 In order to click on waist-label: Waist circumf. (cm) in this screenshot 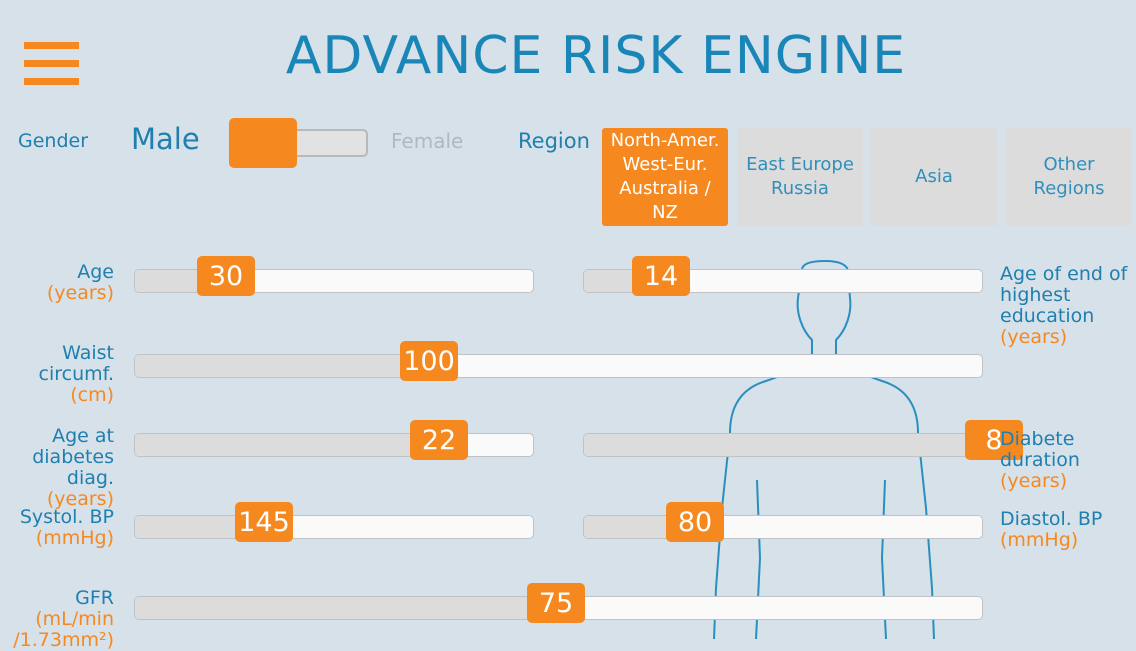, I will do `click(76, 374)`.